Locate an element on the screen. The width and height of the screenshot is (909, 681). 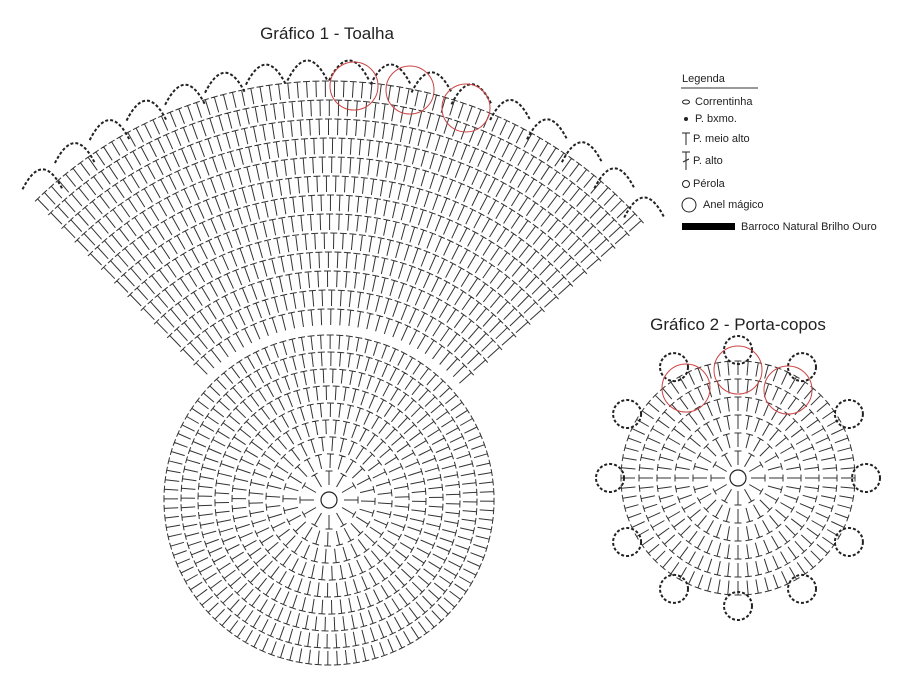
legend-item: Correntinha is located at coordinates (724, 102).